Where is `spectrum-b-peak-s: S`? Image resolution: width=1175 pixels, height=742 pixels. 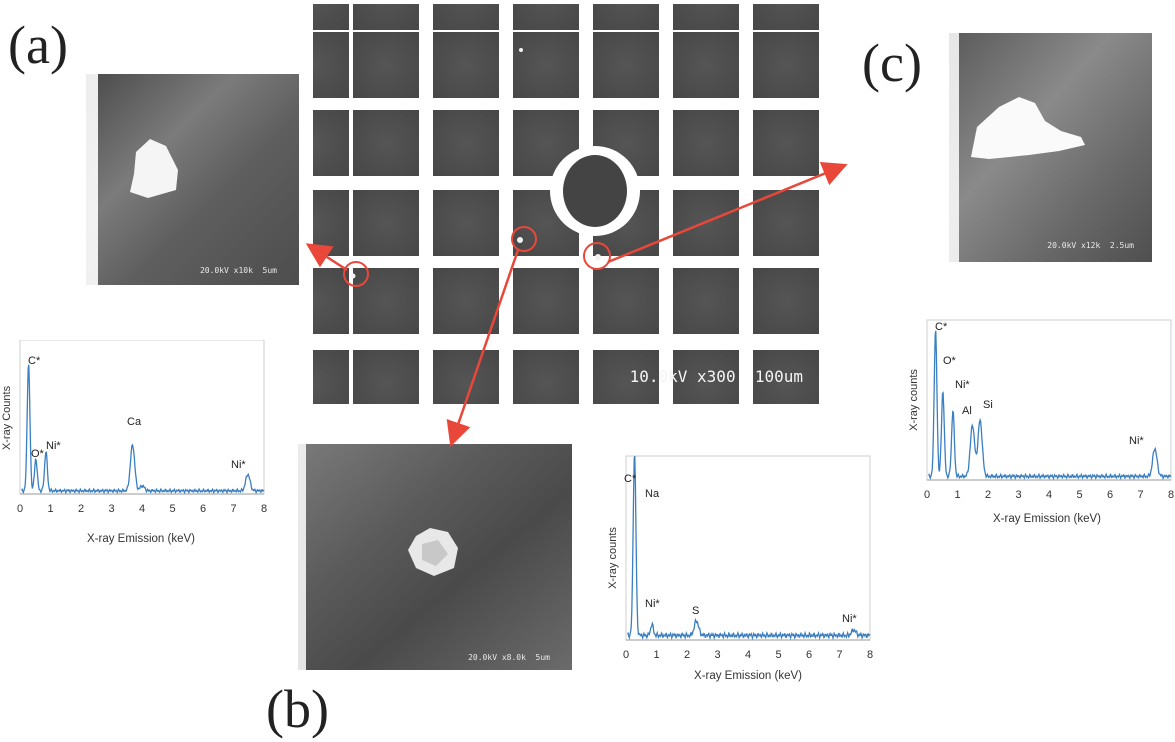 spectrum-b-peak-s: S is located at coordinates (695, 611).